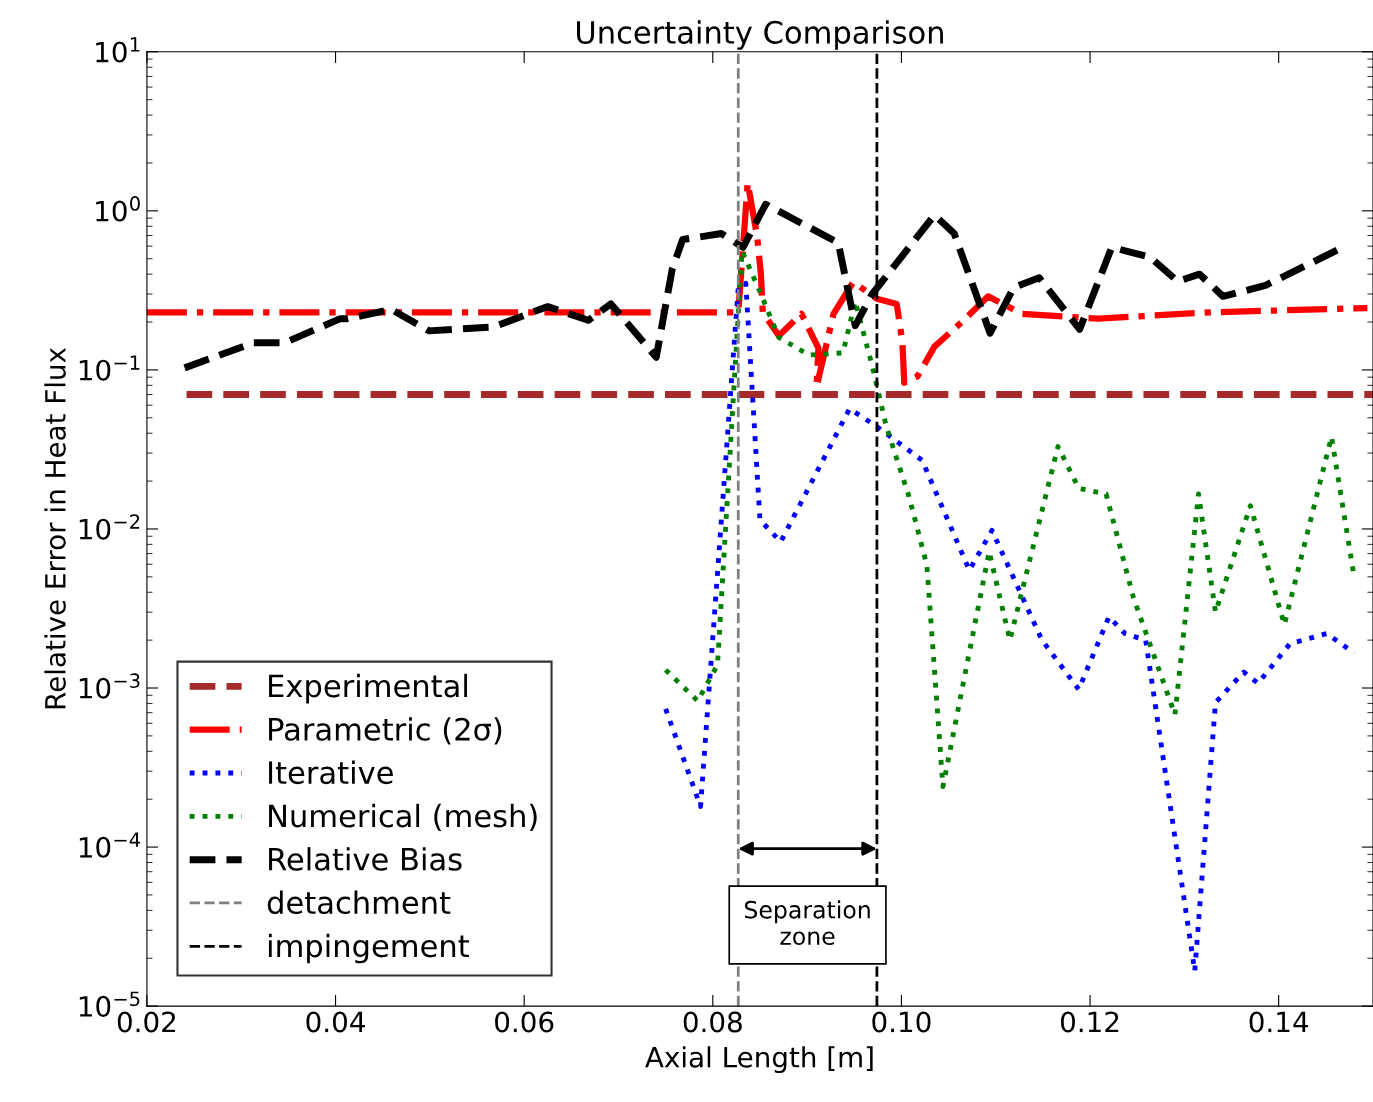  What do you see at coordinates (331, 772) in the screenshot?
I see `legend-label: Iterative` at bounding box center [331, 772].